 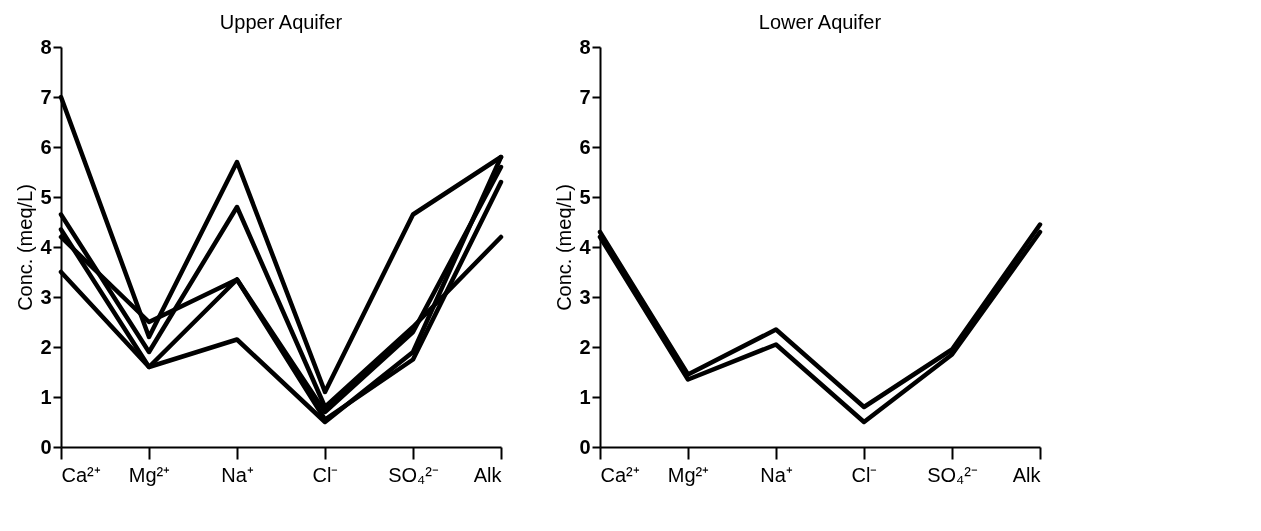 What do you see at coordinates (820, 22) in the screenshot?
I see `chart-title: Lower Aquifer` at bounding box center [820, 22].